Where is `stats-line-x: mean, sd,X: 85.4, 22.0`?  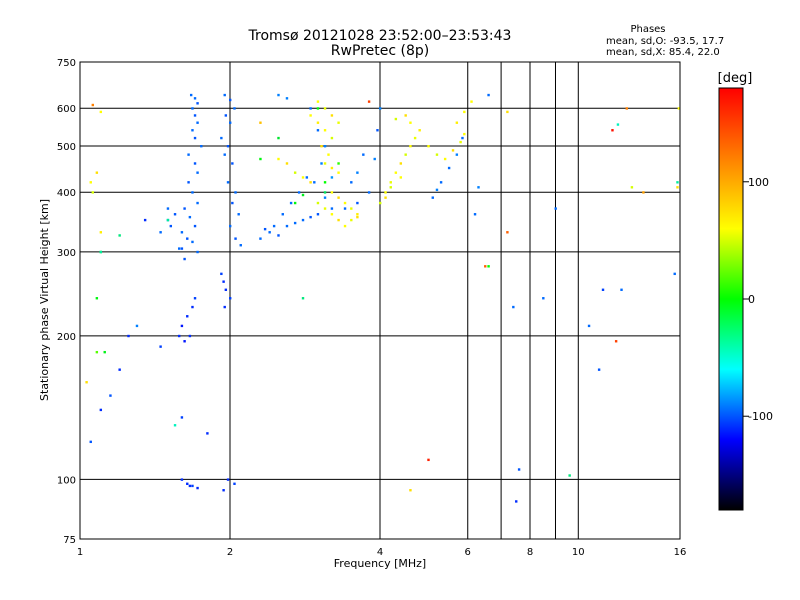 stats-line-x: mean, sd,X: 85.4, 22.0 is located at coordinates (663, 52).